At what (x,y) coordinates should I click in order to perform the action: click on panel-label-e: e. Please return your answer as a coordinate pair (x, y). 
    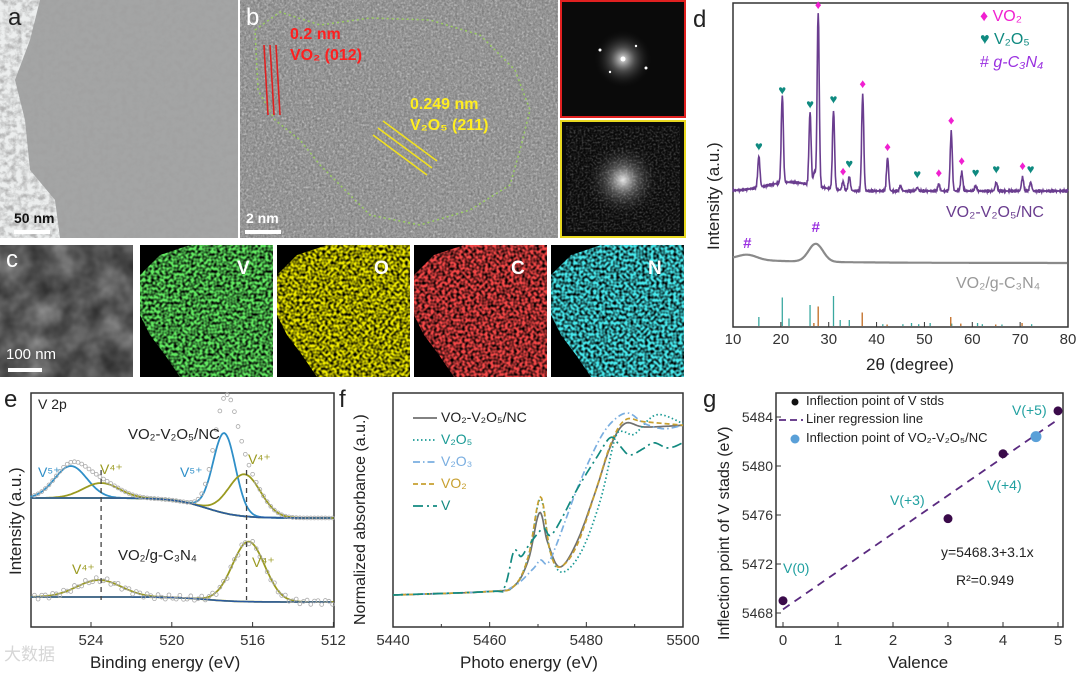
    Looking at the image, I should click on (11, 399).